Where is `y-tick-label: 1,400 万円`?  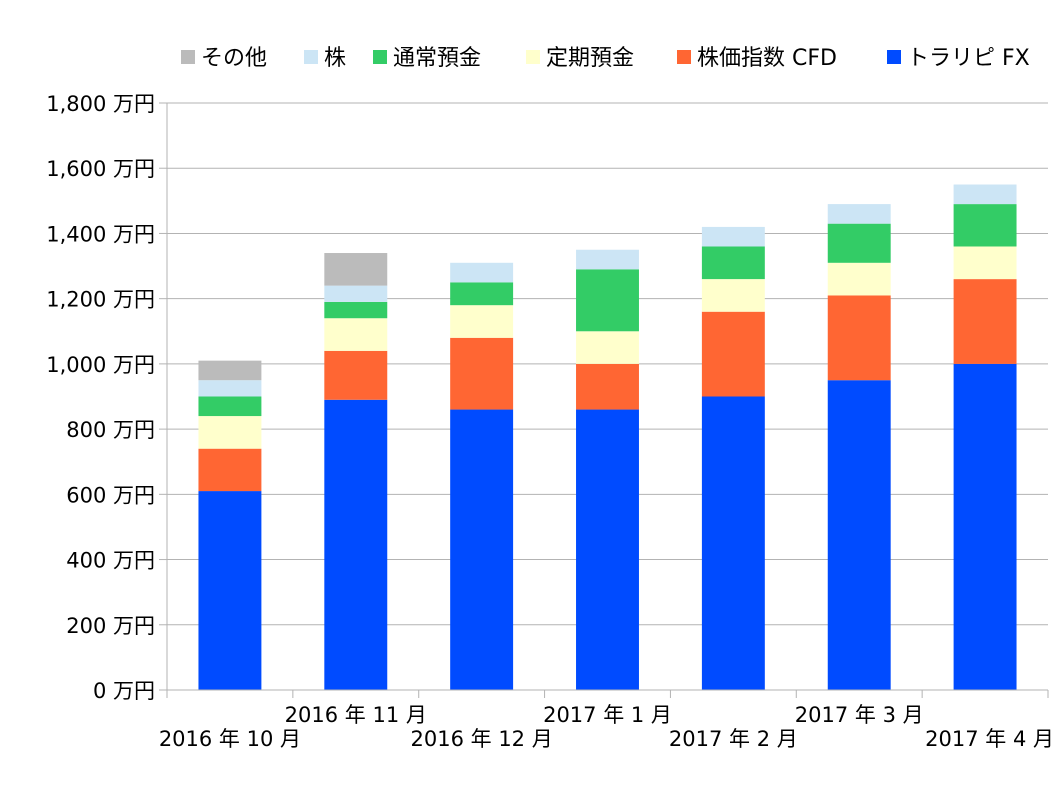 y-tick-label: 1,400 万円 is located at coordinates (100, 234).